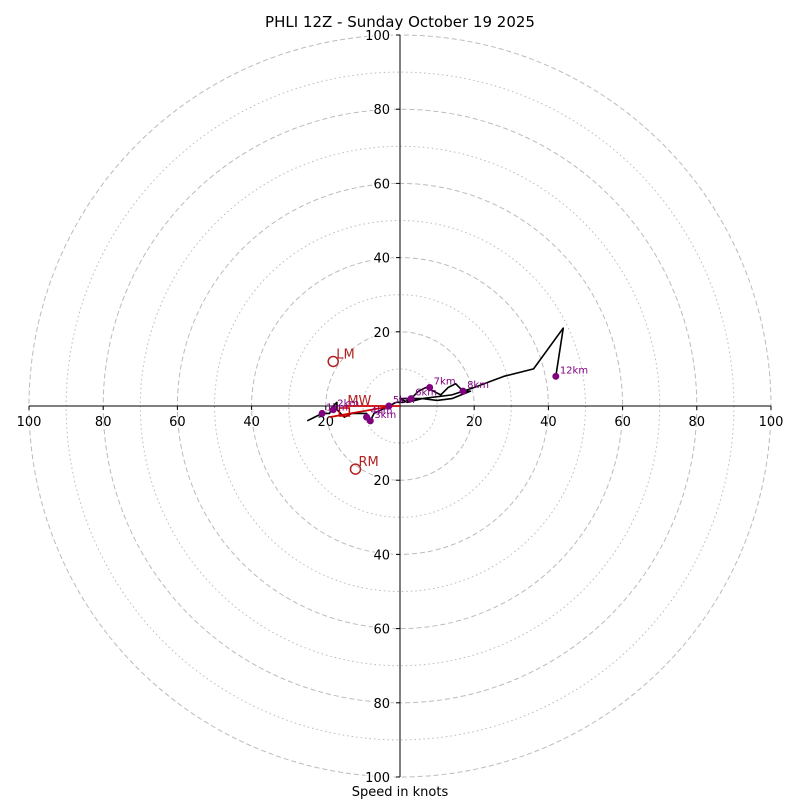  What do you see at coordinates (400, 22) in the screenshot?
I see `chart-title: PHLI 12Z - Sunday October 19 2025` at bounding box center [400, 22].